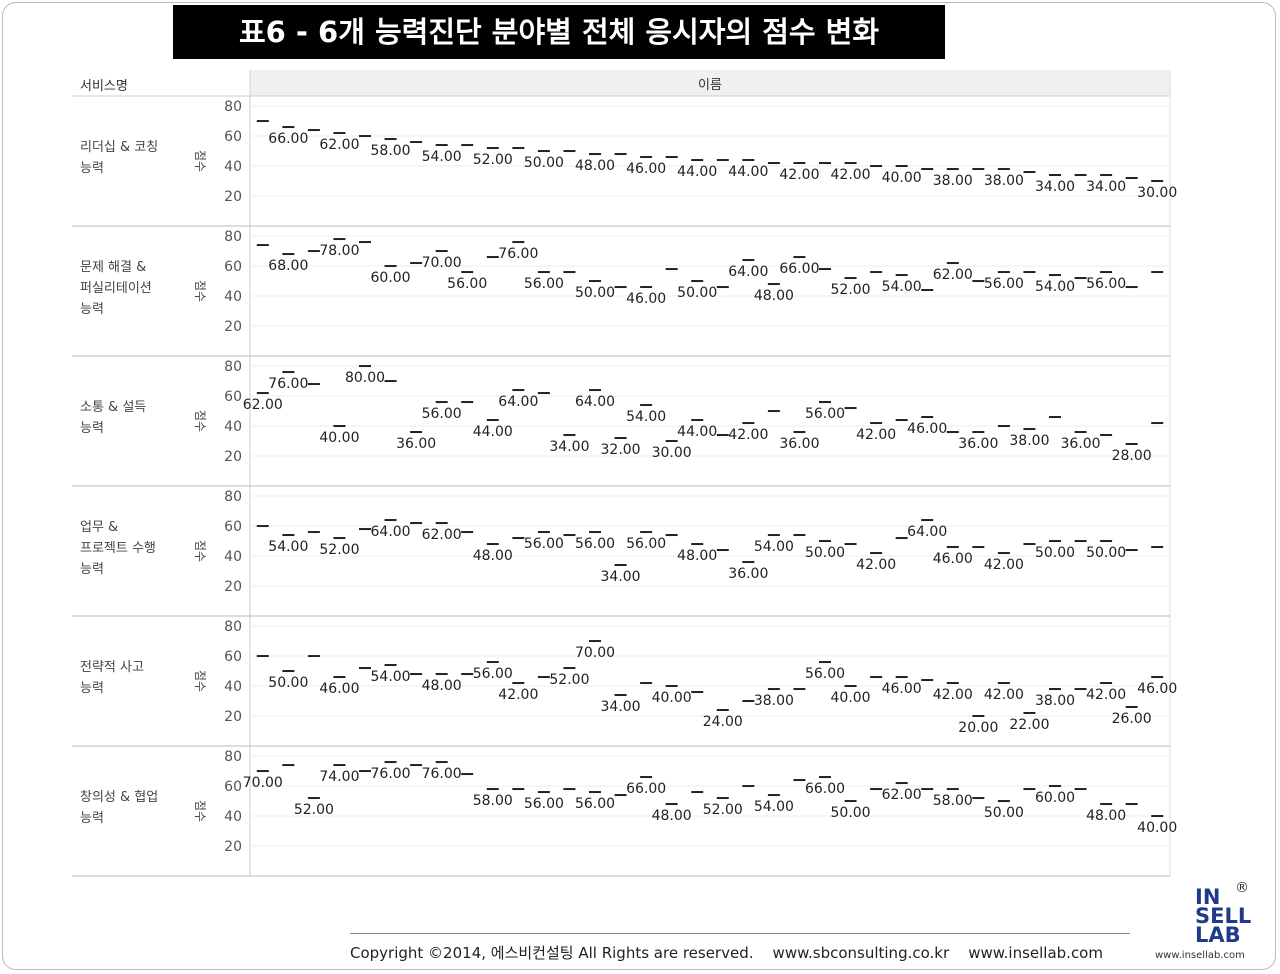 The width and height of the screenshot is (1280, 974). I want to click on header-band, so click(710, 83).